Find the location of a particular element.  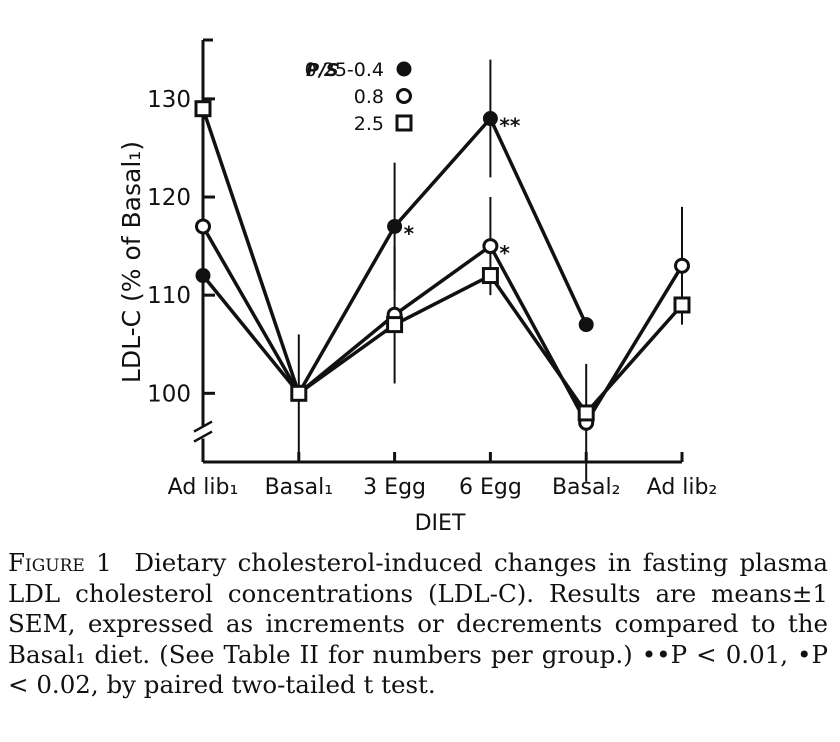

x-tick-label: Ad lib₁ is located at coordinates (203, 487).